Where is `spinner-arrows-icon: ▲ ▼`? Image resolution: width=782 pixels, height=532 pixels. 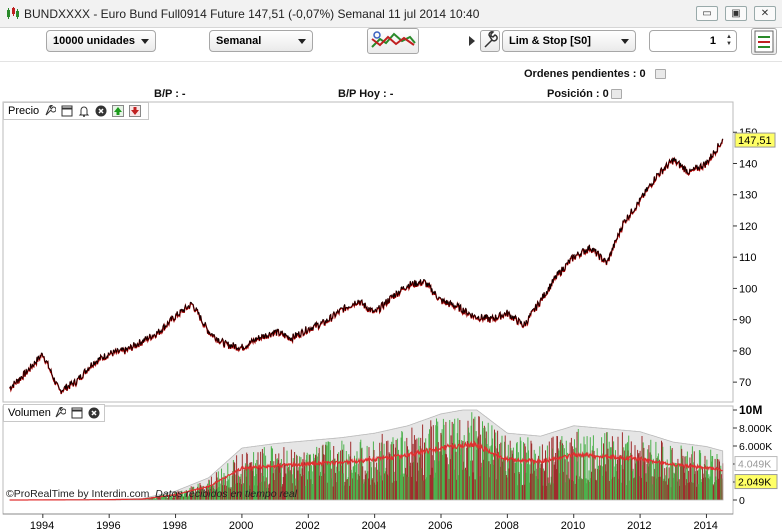 spinner-arrows-icon: ▲ ▼ is located at coordinates (729, 40).